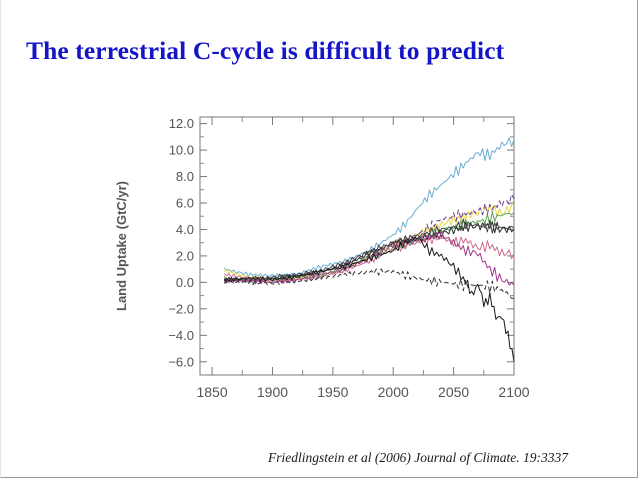 This screenshot has height=479, width=638. I want to click on y-tick-label: 4.0, so click(185, 229).